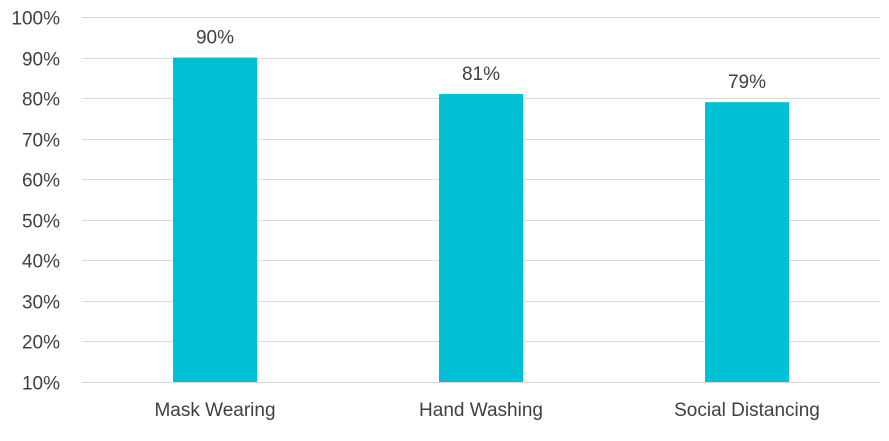  What do you see at coordinates (41, 303) in the screenshot?
I see `y-tick-label: 30%` at bounding box center [41, 303].